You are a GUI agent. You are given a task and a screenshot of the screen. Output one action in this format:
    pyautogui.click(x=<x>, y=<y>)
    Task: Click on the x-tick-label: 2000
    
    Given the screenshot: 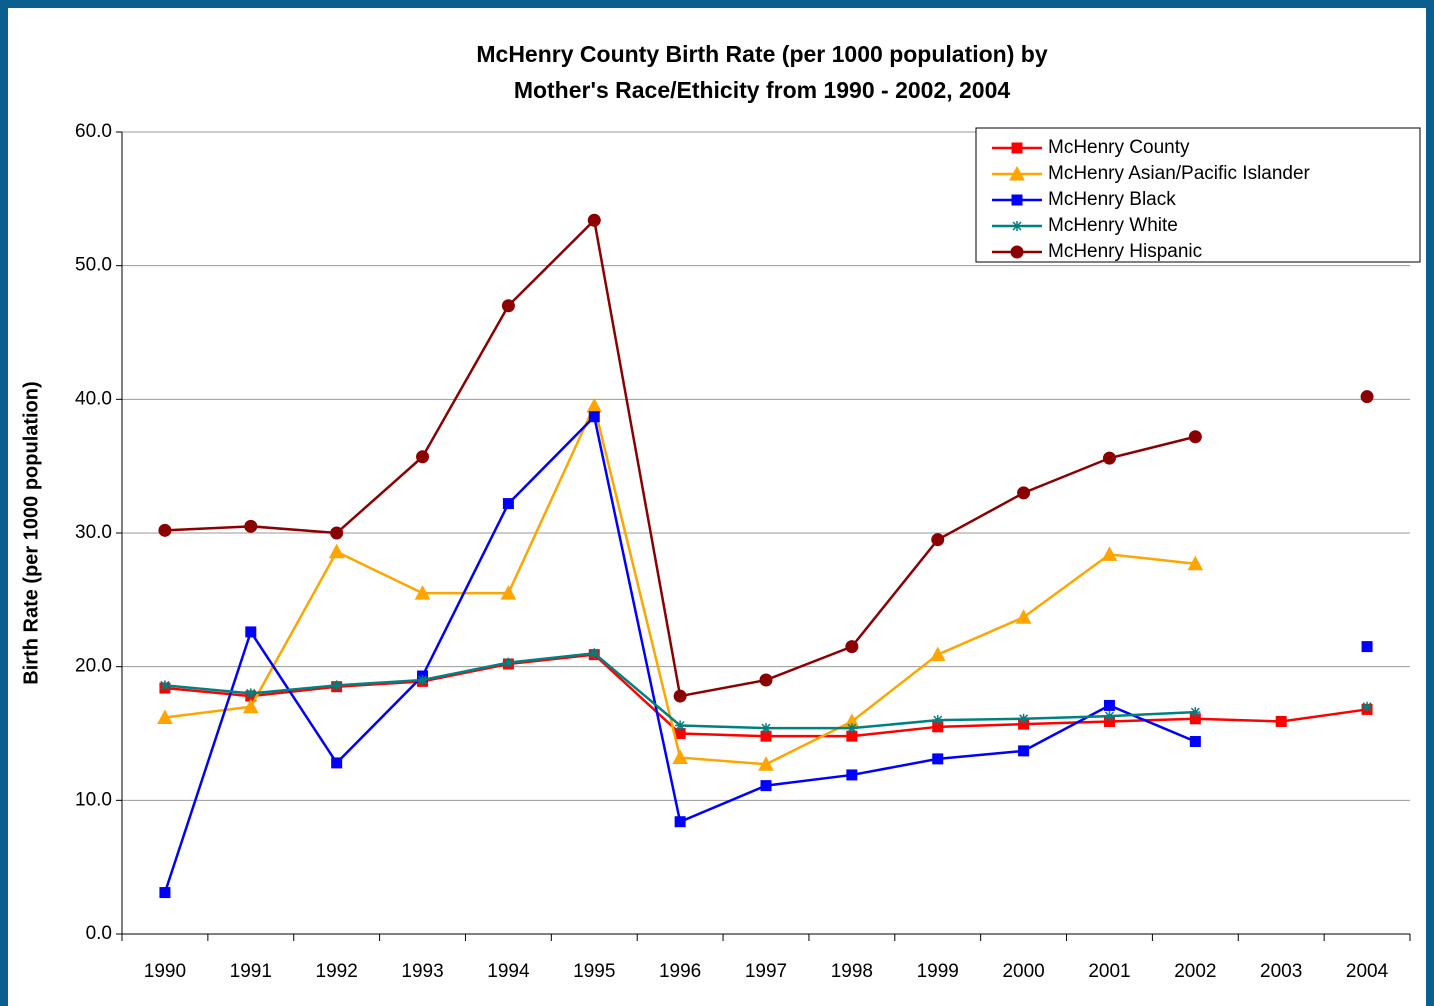 What is the action you would take?
    pyautogui.click(x=1023, y=971)
    